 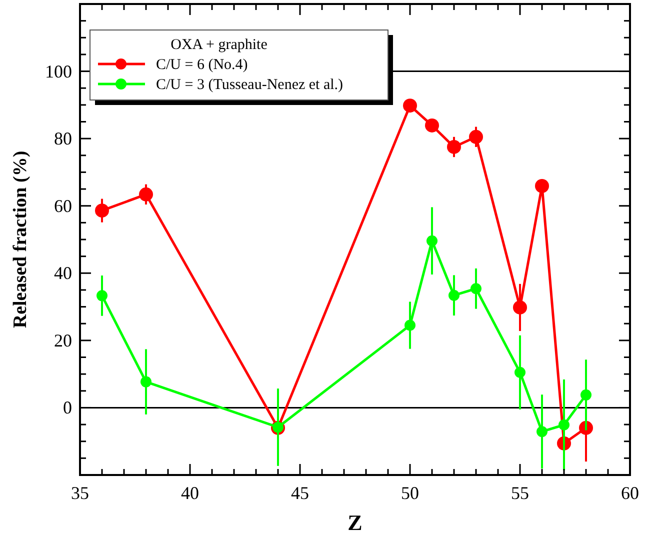 What do you see at coordinates (58, 71) in the screenshot?
I see `y-tick-label: 100` at bounding box center [58, 71].